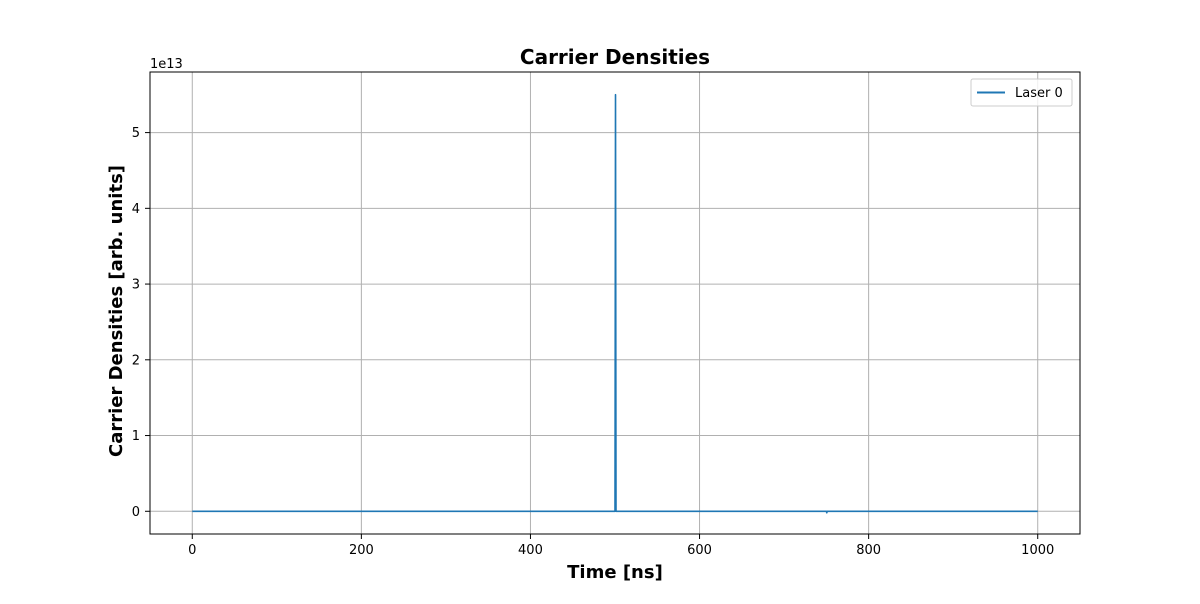 Image resolution: width=1200 pixels, height=604 pixels. I want to click on y-axis-offset-label: 1e13, so click(166, 64).